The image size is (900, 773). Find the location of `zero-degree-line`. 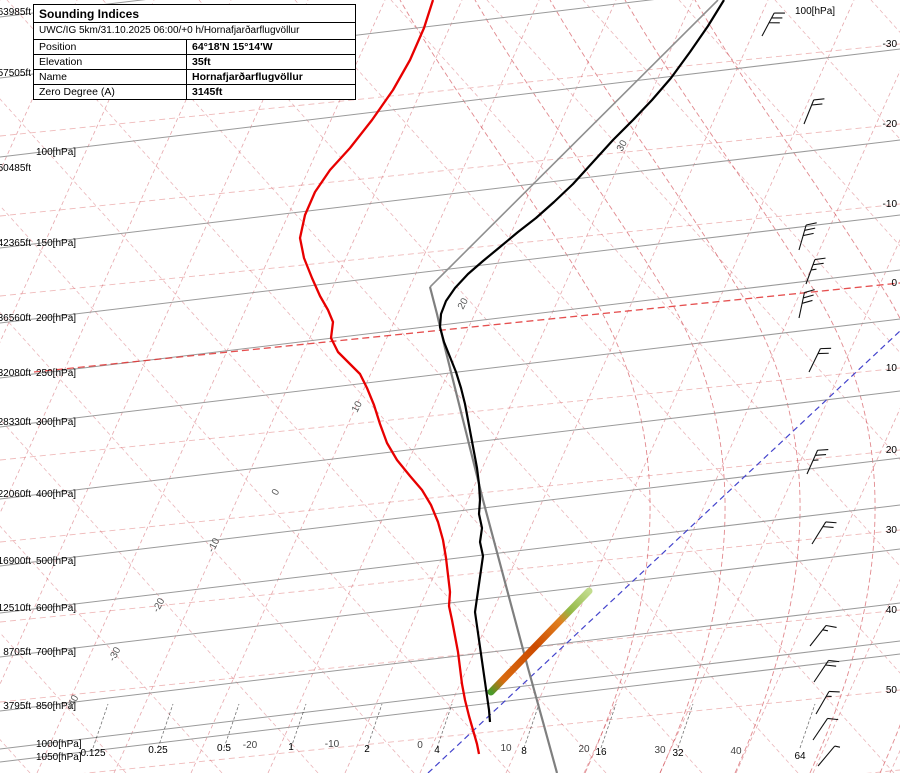

zero-degree-line is located at coordinates (466, 327).